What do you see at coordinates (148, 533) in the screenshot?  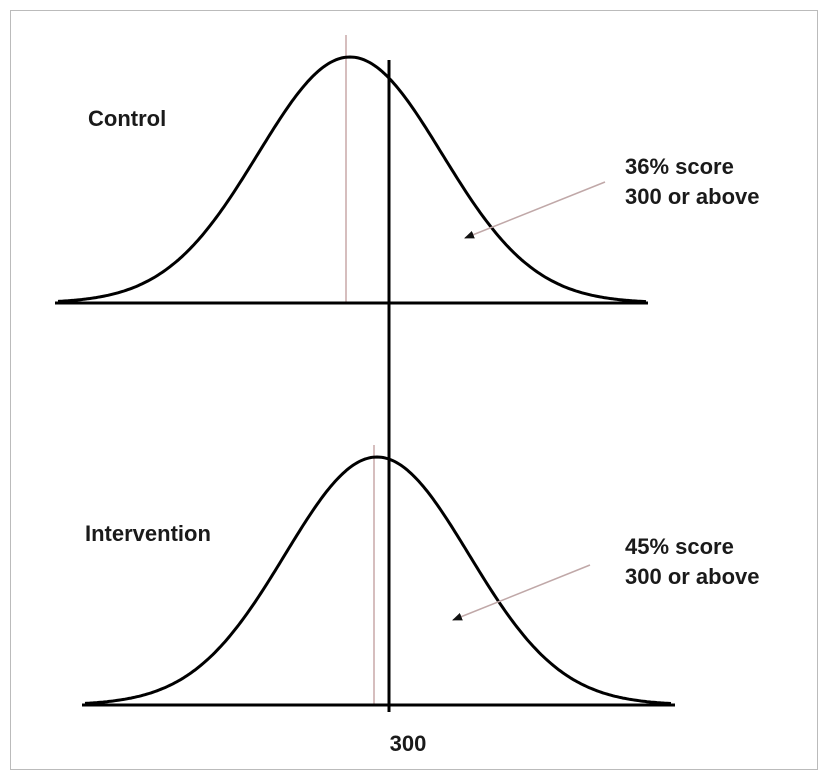 I see `panel-label: Intervention` at bounding box center [148, 533].